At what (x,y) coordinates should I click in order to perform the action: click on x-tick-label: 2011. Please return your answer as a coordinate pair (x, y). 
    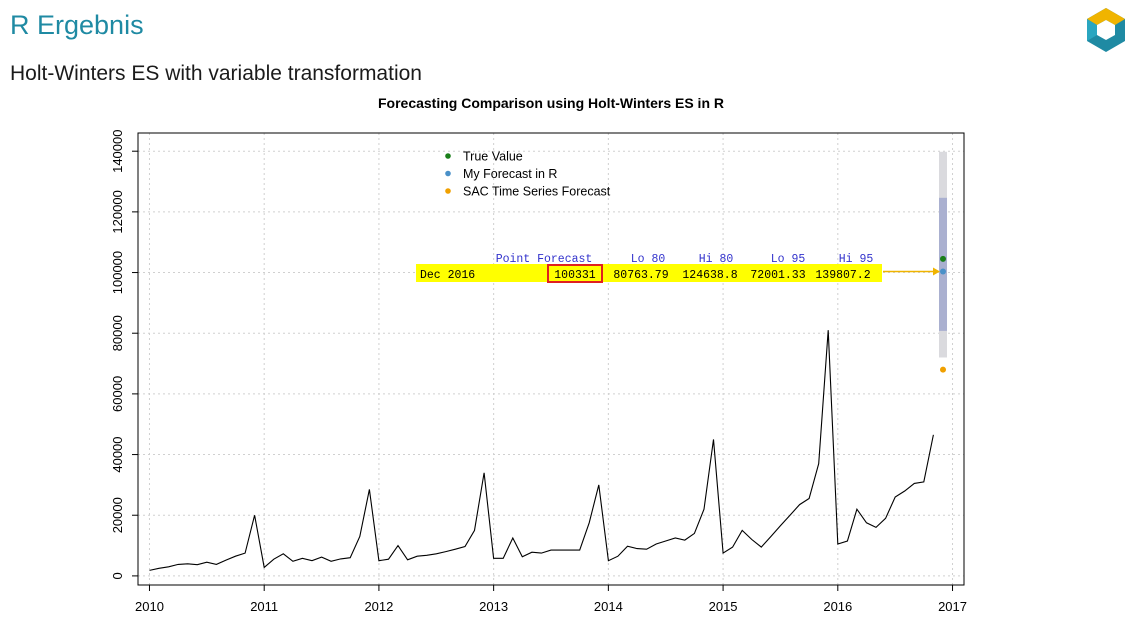
    Looking at the image, I should click on (264, 606).